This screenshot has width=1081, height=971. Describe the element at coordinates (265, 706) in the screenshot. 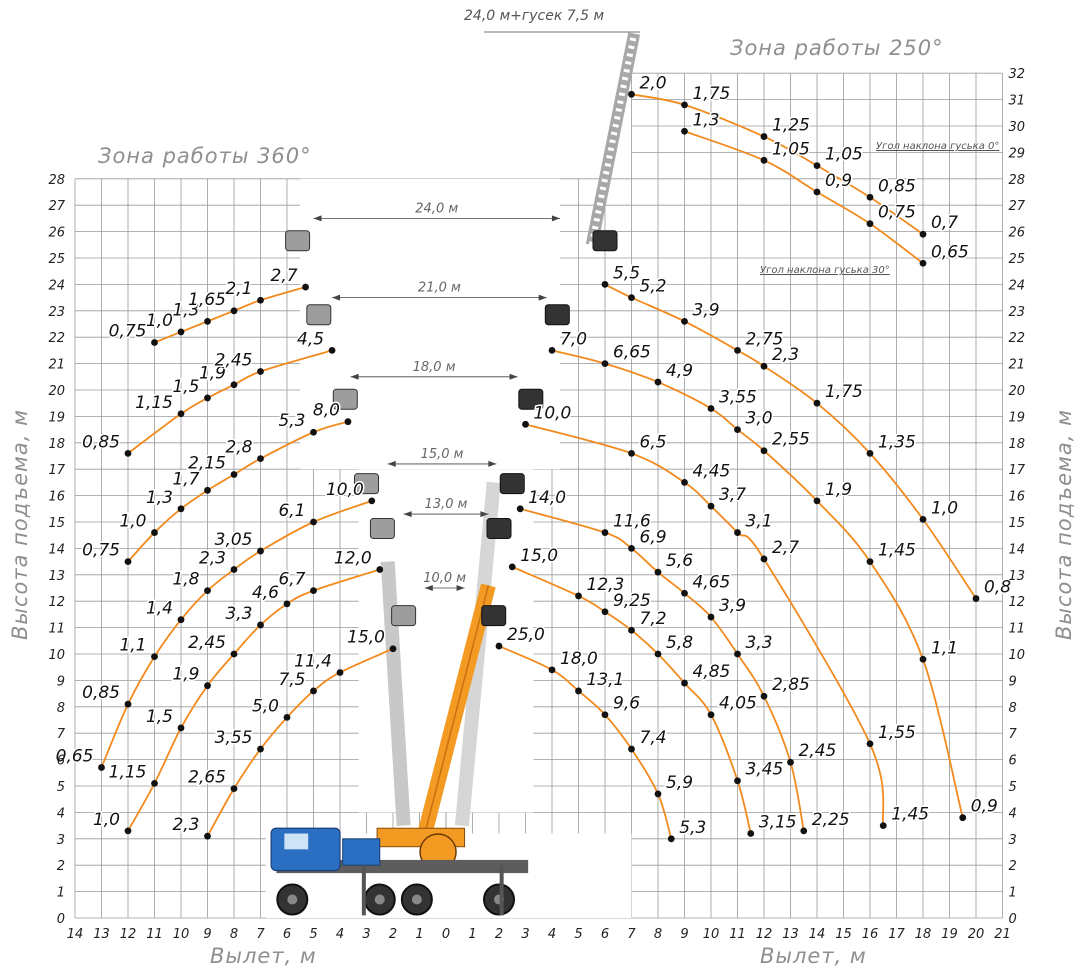

I see `data-label: 5,0` at that location.